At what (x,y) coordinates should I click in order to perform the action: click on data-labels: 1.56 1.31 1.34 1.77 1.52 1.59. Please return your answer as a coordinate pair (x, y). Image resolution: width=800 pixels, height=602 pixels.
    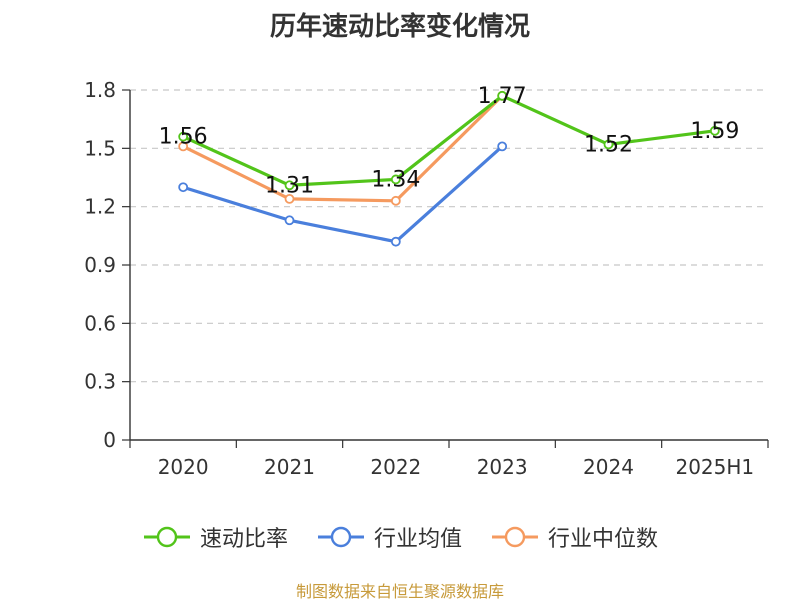
    Looking at the image, I should click on (449, 141).